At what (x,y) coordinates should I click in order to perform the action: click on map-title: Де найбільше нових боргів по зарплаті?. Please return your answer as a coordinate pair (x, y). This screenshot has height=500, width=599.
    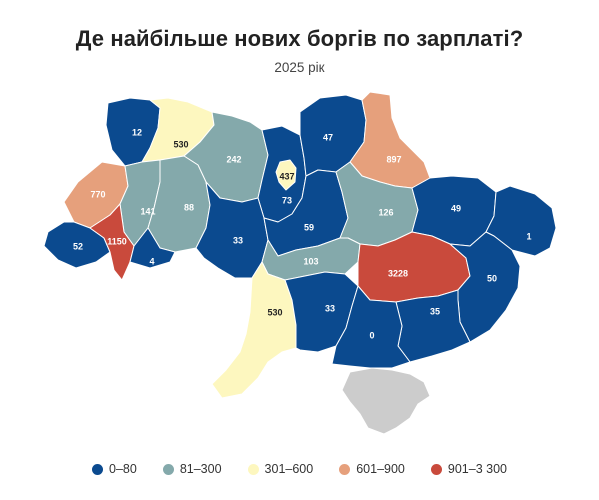
    Looking at the image, I should click on (299, 38).